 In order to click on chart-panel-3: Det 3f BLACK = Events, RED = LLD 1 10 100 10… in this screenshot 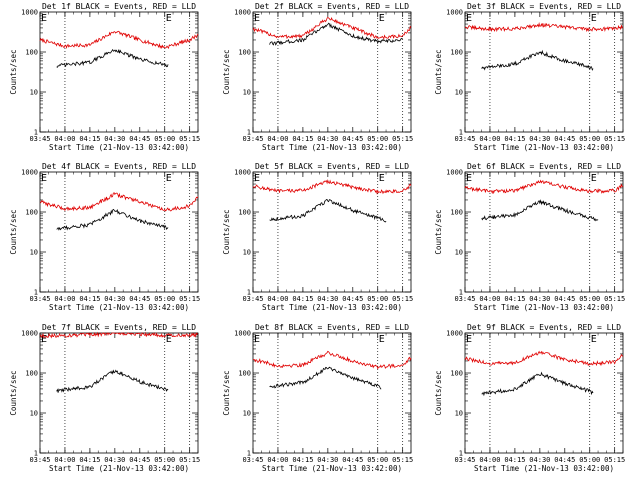, I will do `click(529, 77)`.